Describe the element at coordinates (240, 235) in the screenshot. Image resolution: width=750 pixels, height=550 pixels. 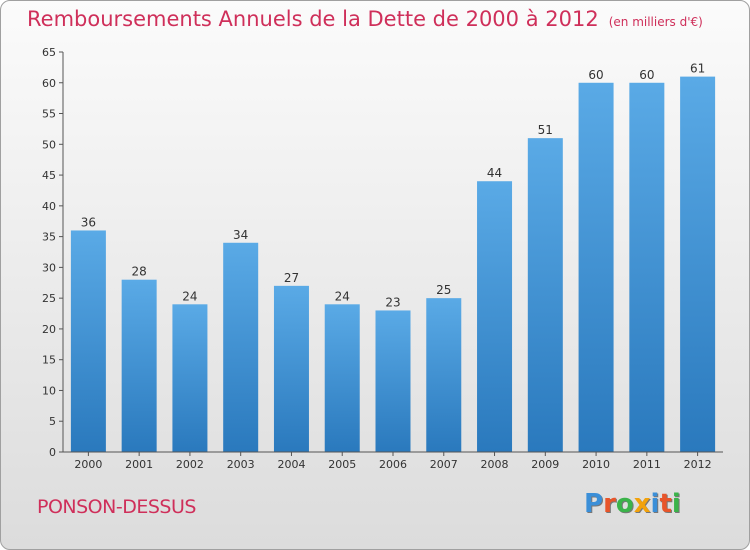
I see `data-label-2003: 34` at that location.